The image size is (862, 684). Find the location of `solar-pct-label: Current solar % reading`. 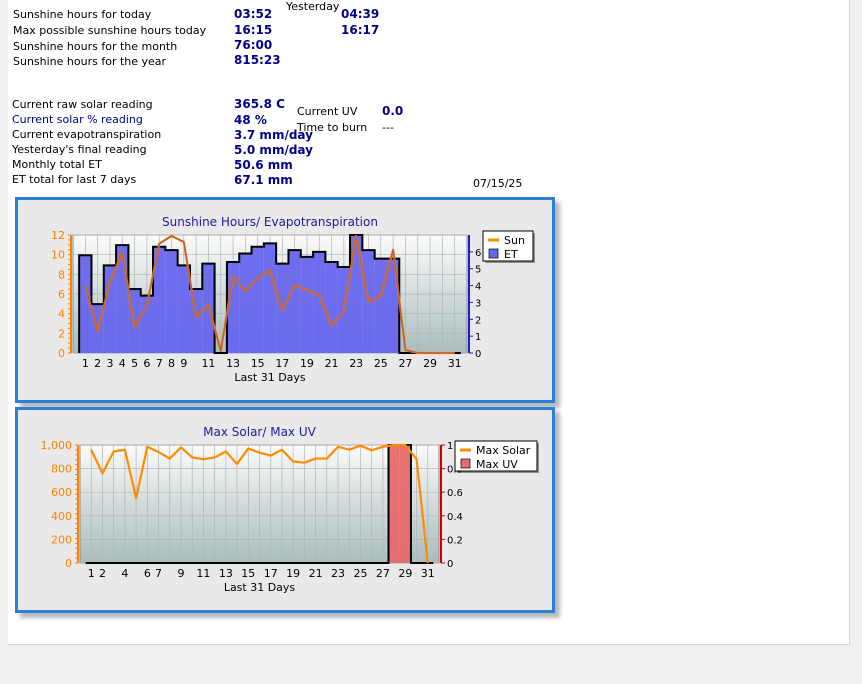

solar-pct-label: Current solar % reading is located at coordinates (77, 119).